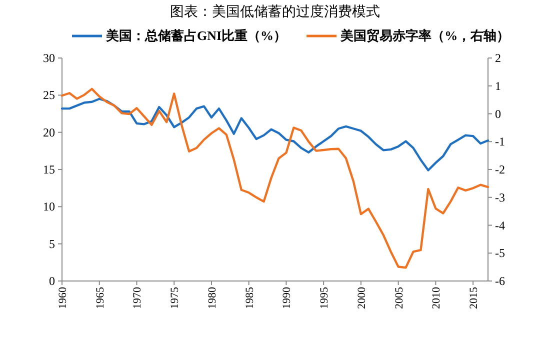 The image size is (550, 348). Describe the element at coordinates (474, 297) in the screenshot. I see `x-tick-label: 2015` at that location.